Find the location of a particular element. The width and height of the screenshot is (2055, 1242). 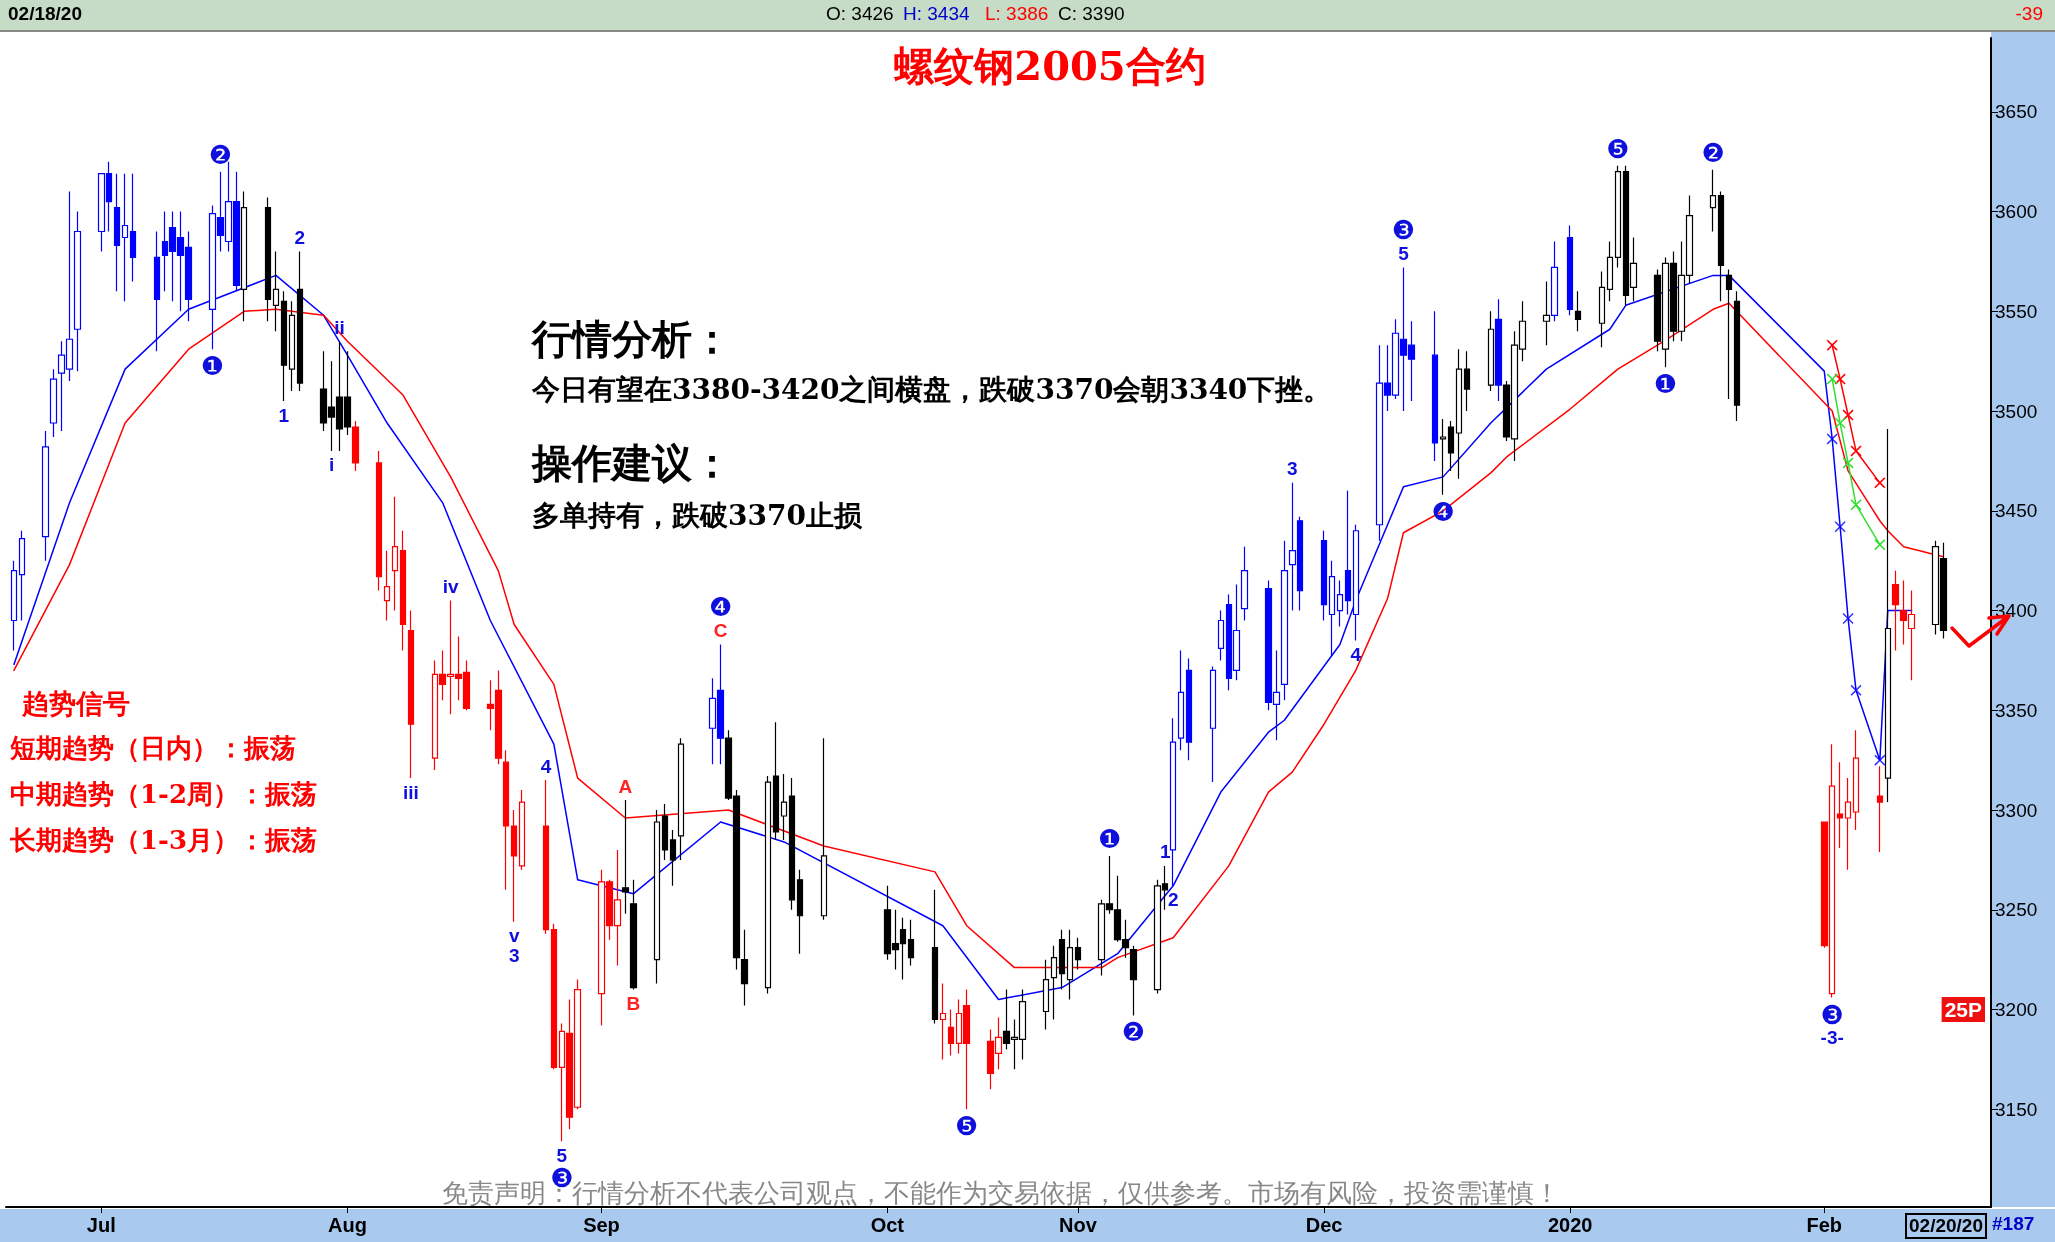

text: C: 3390 is located at coordinates (1091, 14).